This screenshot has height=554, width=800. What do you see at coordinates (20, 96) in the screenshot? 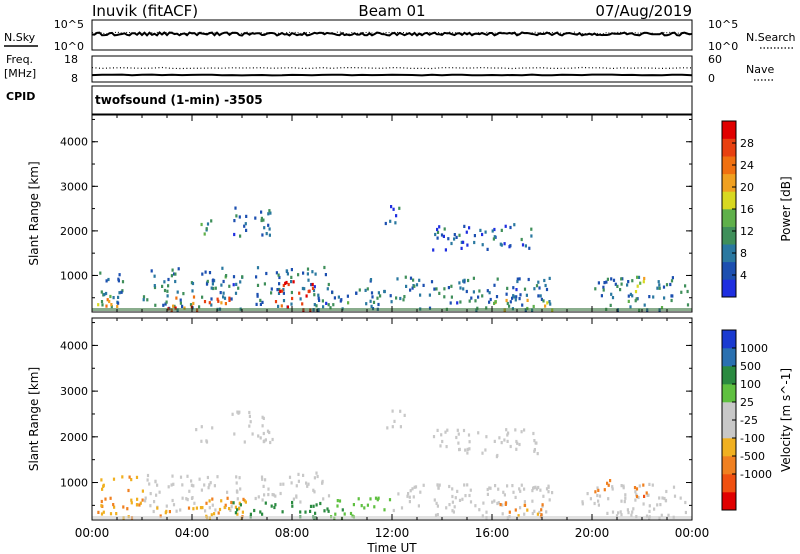
I see `cpid-label: CPID` at bounding box center [20, 96].